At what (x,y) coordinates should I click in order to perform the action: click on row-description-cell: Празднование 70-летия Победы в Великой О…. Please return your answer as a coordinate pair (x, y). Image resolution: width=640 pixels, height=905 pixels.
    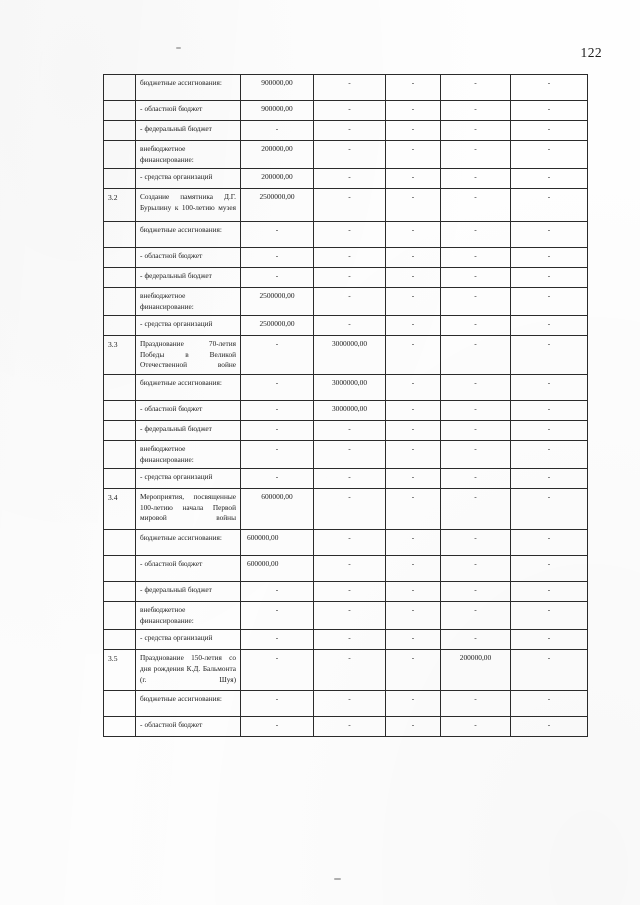
    Looking at the image, I should click on (188, 355).